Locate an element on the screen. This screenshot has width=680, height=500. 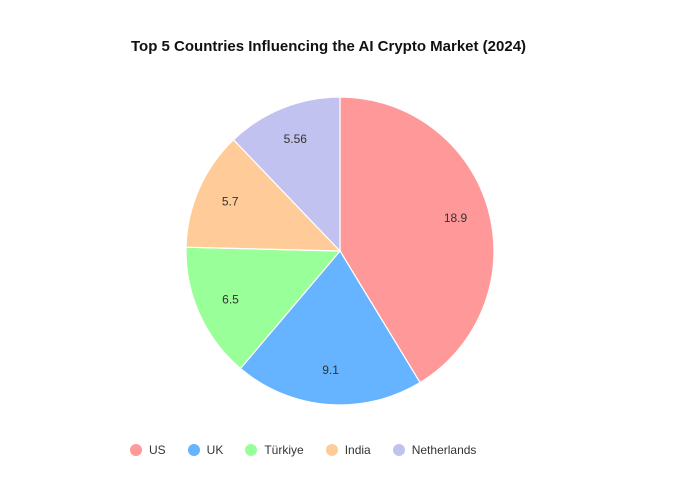
pie-slice-india is located at coordinates (263, 195).